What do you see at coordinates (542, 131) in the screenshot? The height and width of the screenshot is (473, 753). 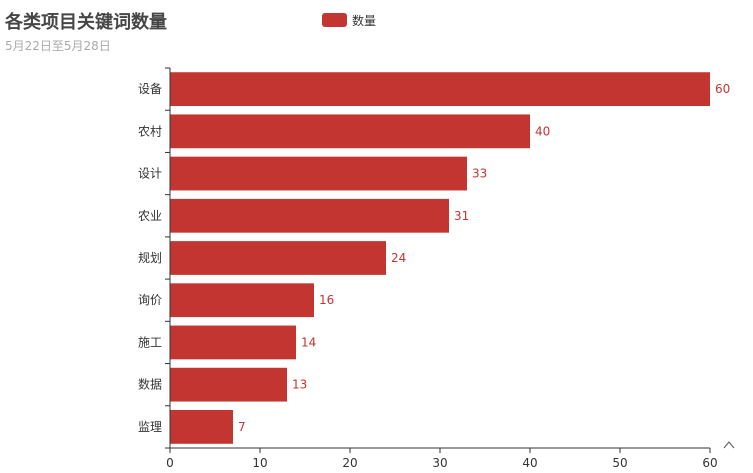 I see `bar-value-label-1: 40` at bounding box center [542, 131].